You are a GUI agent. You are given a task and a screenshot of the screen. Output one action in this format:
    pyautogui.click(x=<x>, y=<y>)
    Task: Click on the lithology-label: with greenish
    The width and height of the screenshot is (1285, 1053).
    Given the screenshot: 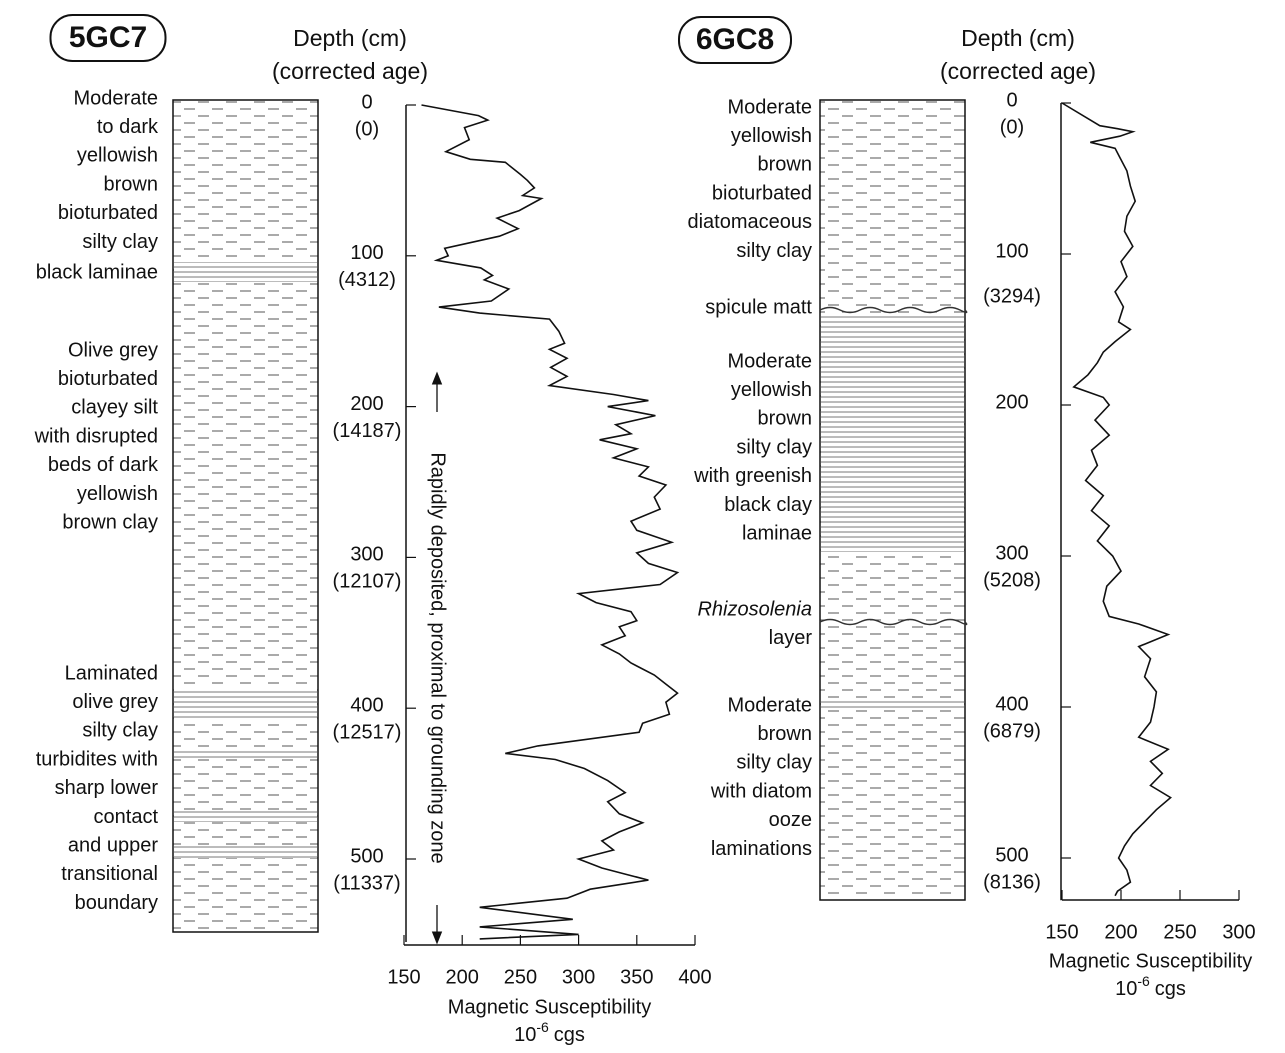 What is the action you would take?
    pyautogui.click(x=752, y=476)
    